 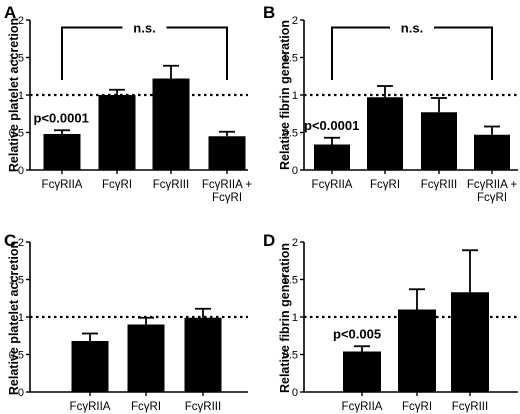 What do you see at coordinates (357, 333) in the screenshot?
I see `p-value-label: p<0.005` at bounding box center [357, 333].